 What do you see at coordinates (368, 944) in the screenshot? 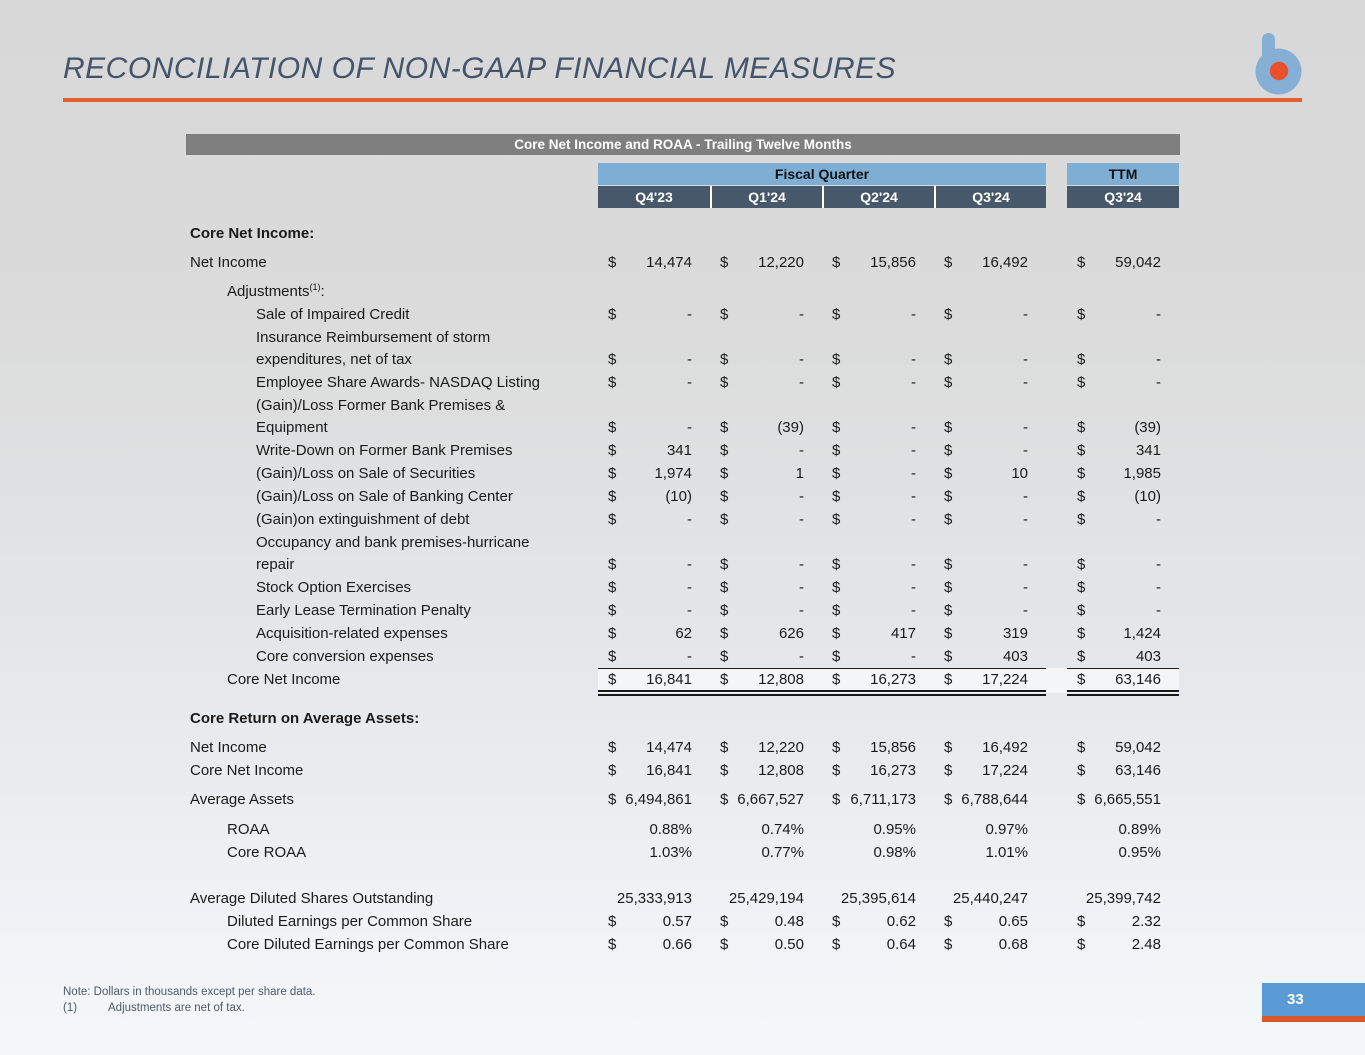
I see `row-label: Core Diluted Earnings per Common Share` at bounding box center [368, 944].